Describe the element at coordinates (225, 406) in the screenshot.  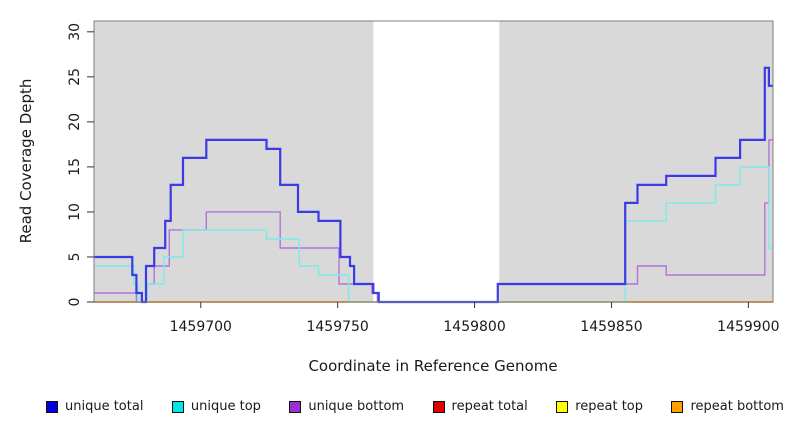
I see `legend-item-label: unique top` at that location.